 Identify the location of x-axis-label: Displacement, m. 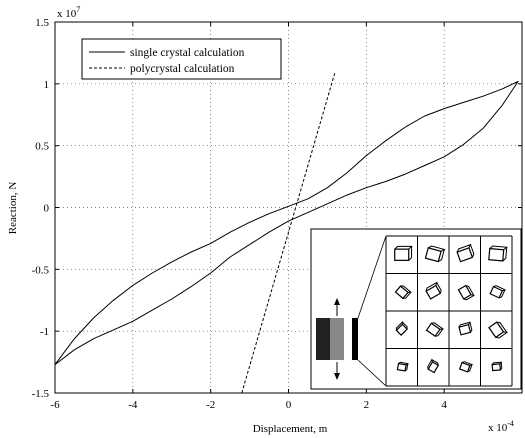
(290, 429).